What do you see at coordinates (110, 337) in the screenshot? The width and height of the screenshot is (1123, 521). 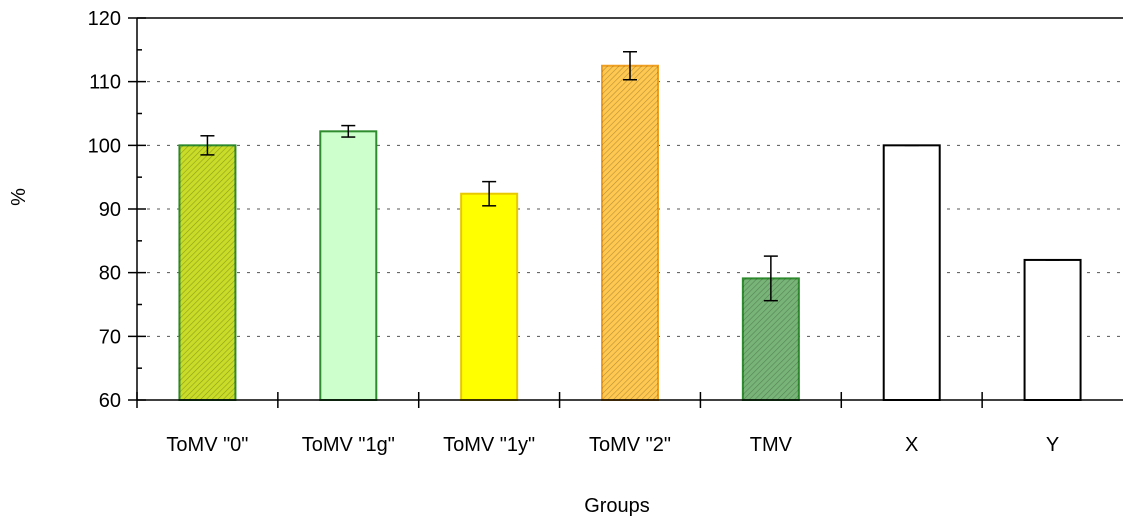 I see `y-tick-label: 70` at bounding box center [110, 337].